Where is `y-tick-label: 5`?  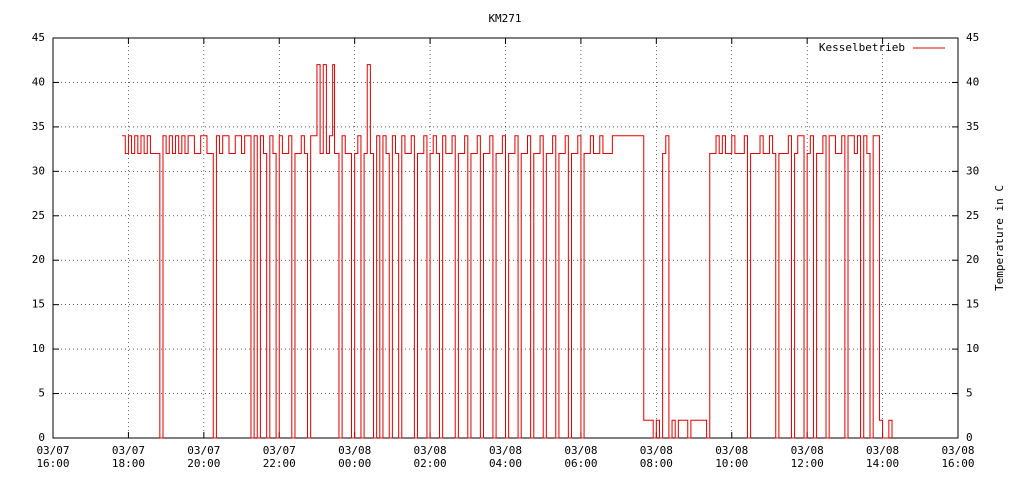
y-tick-label: 5 is located at coordinates (41, 393).